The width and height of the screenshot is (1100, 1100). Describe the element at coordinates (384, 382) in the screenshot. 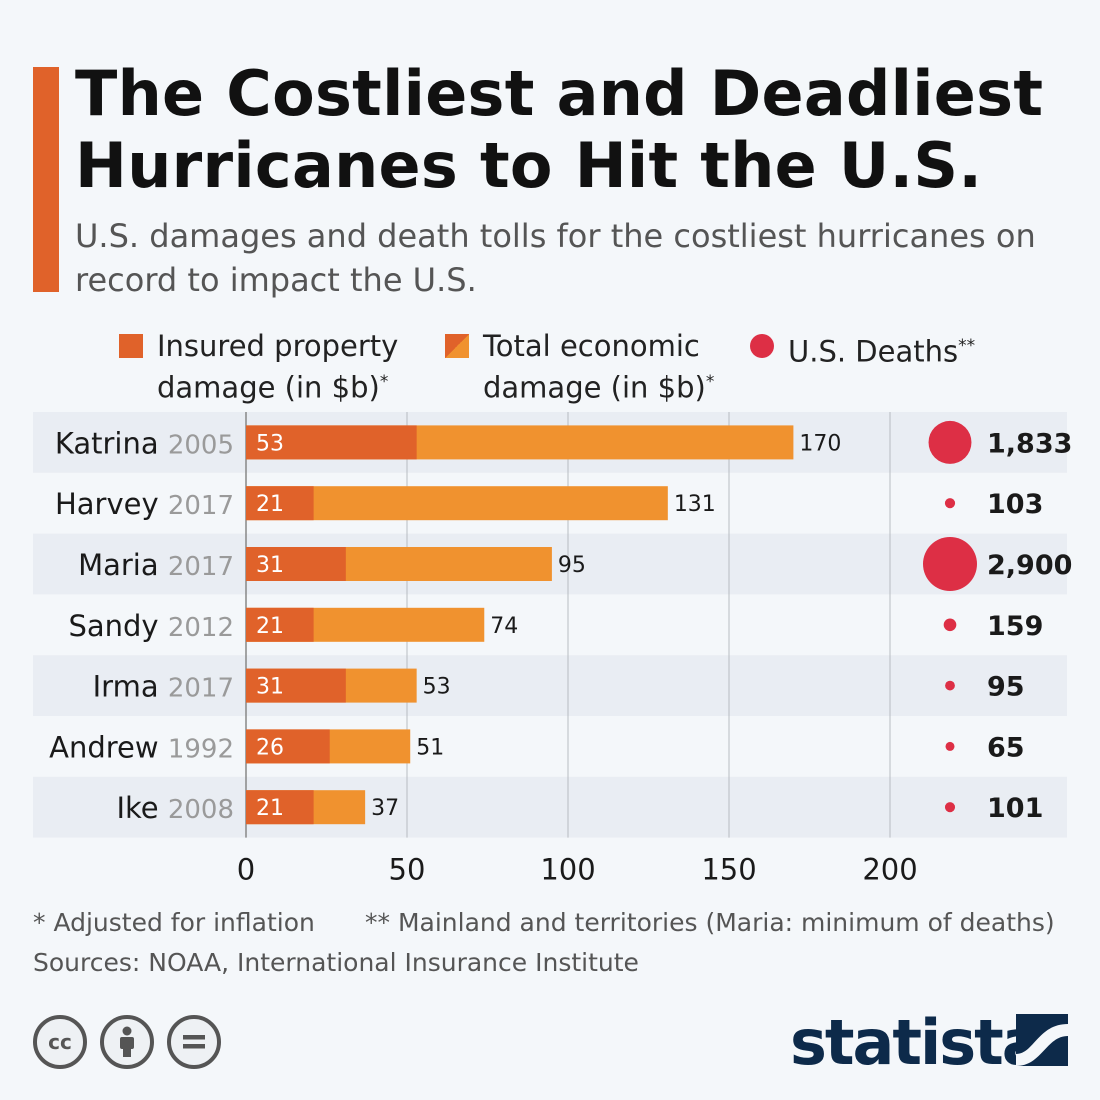

I see `legend-insured-mark: *` at that location.